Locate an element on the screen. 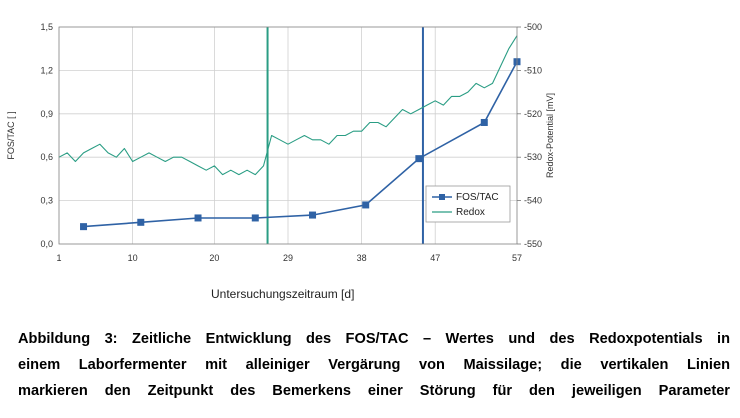 The image size is (740, 418). y-tick-label: 0,3 is located at coordinates (46, 201).